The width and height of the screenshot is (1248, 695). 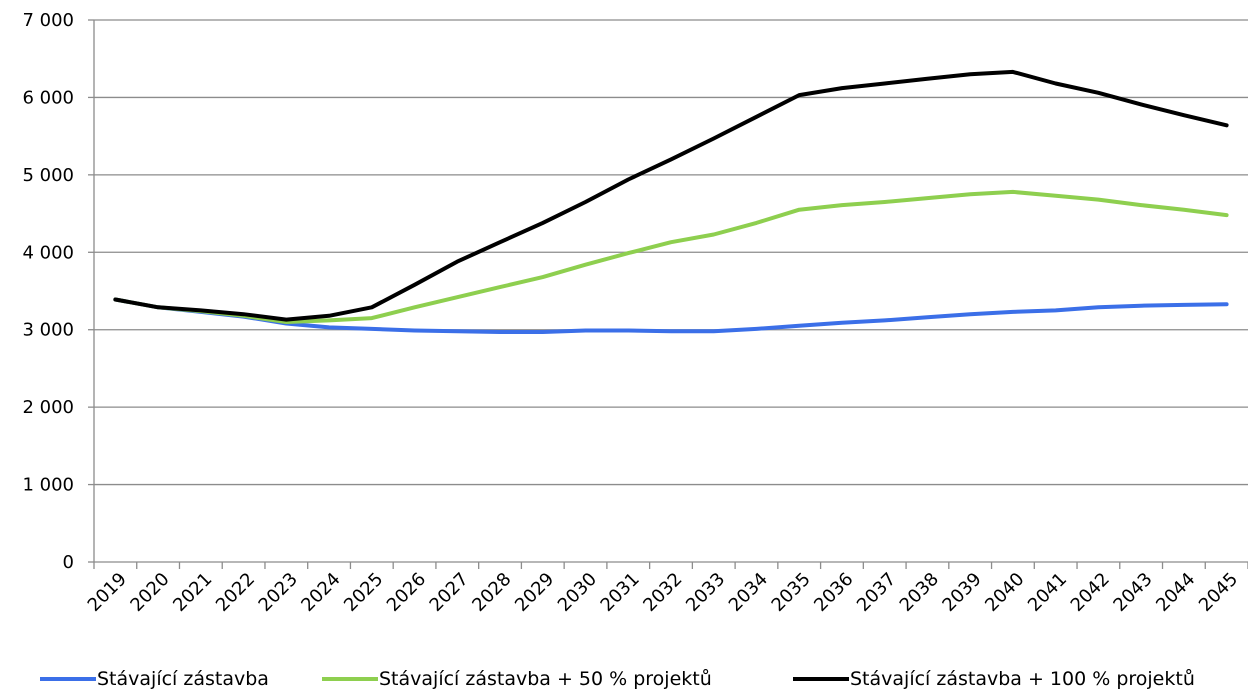 I want to click on x-tick-label: 2021, so click(x=192, y=592).